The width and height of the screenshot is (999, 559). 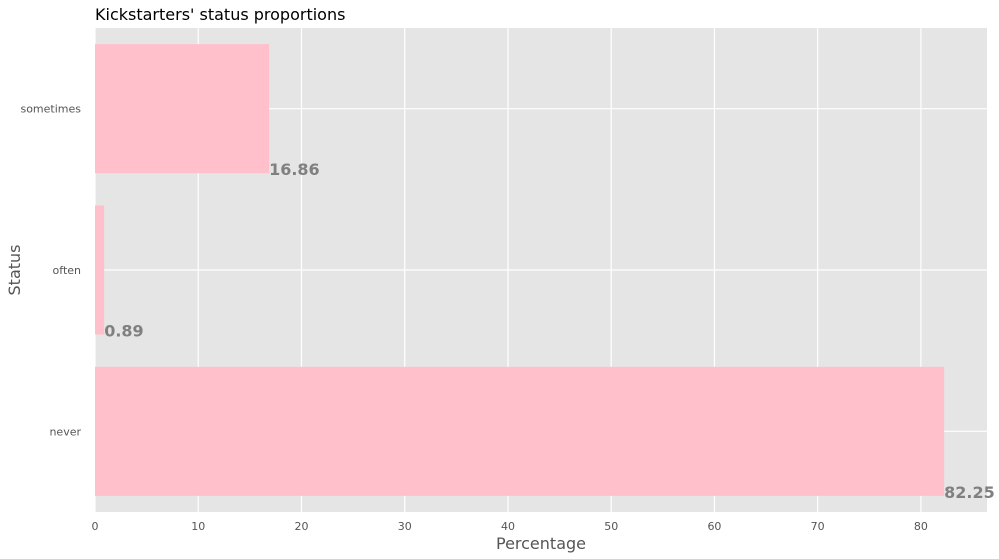 What do you see at coordinates (541, 543) in the screenshot?
I see `x-axis-label: Percentage` at bounding box center [541, 543].